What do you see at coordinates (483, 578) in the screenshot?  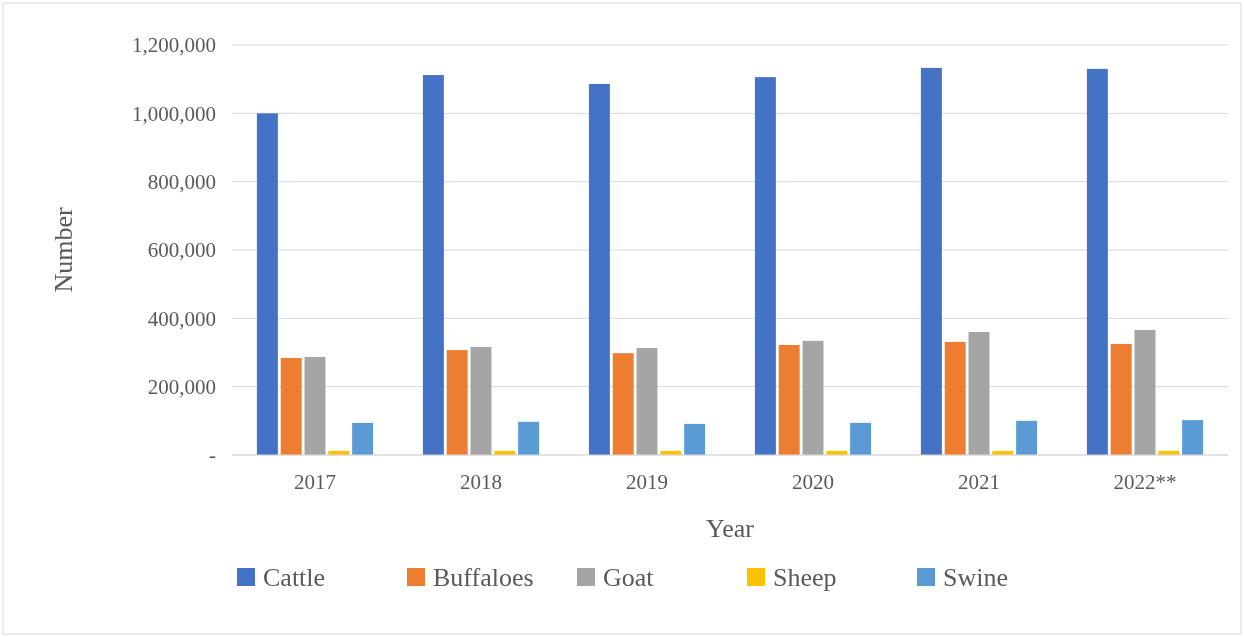 I see `legend-label: Buffaloes` at bounding box center [483, 578].